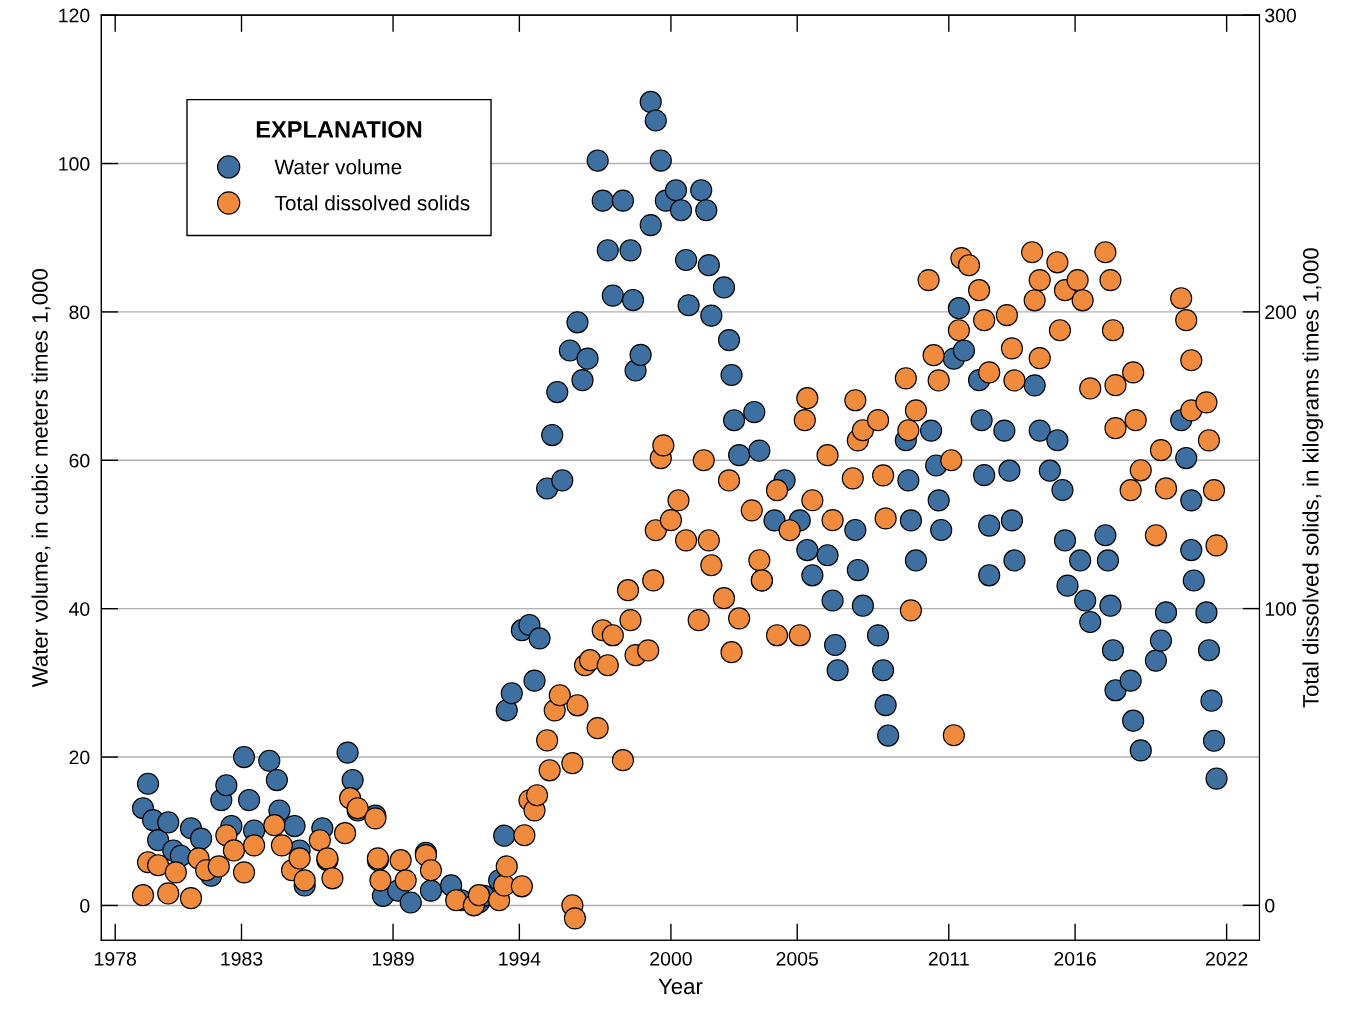 The width and height of the screenshot is (1369, 1010). Describe the element at coordinates (671, 958) in the screenshot. I see `x-tick-label: 2000` at that location.